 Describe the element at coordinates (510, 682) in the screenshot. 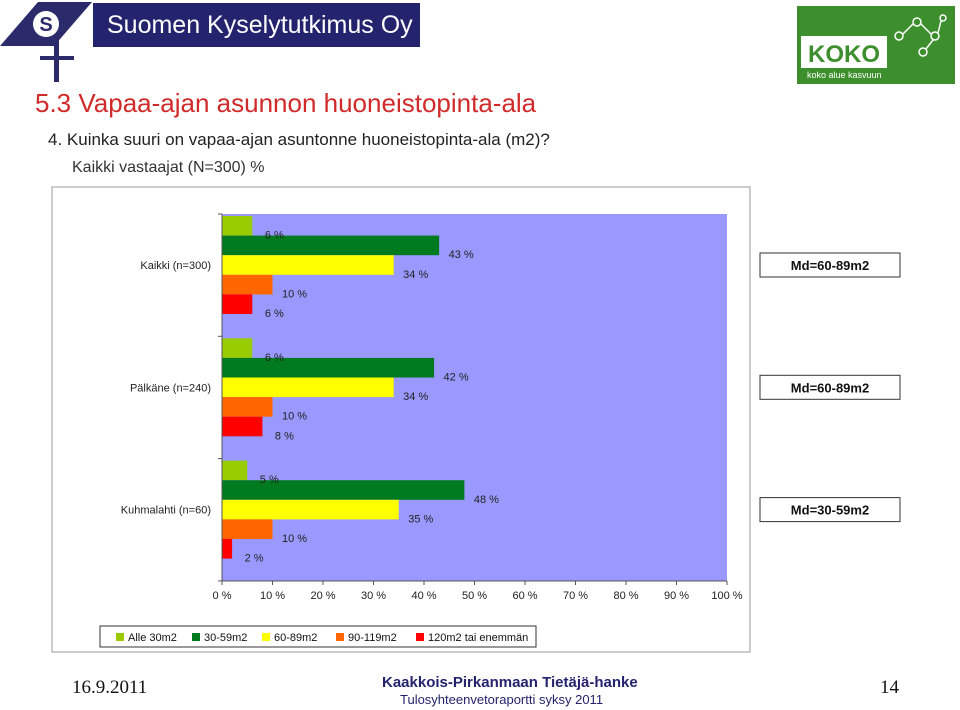

I see `footer-project: Kaakkois-Pirkanmaan Tietäjä-hanke` at that location.